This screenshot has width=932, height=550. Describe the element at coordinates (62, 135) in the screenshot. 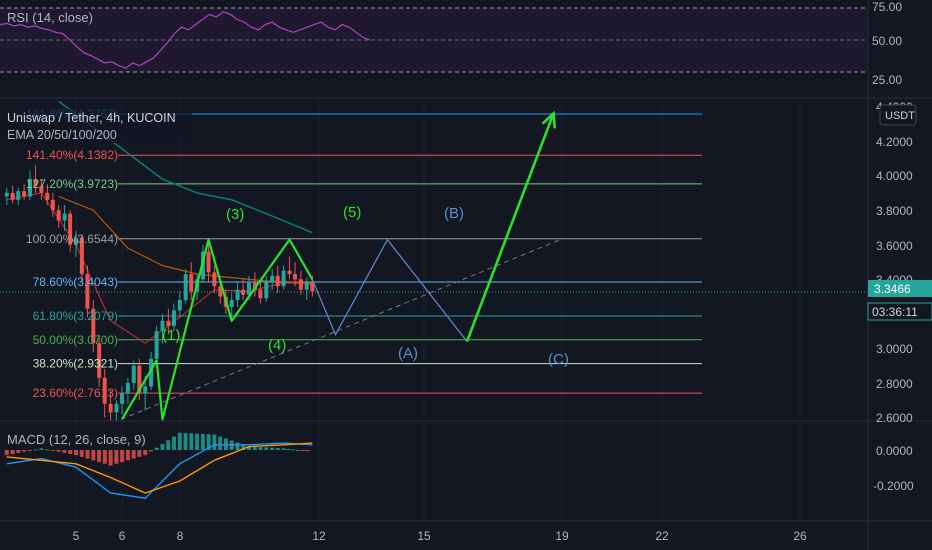

I see `indicator-title: EMA 20/50/100/200` at that location.